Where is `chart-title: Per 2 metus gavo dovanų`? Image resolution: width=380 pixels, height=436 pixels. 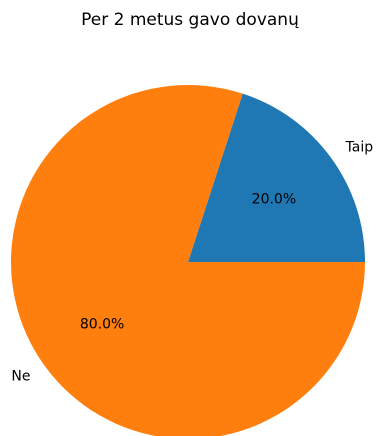
chart-title: Per 2 metus gavo dovanų is located at coordinates (190, 20).